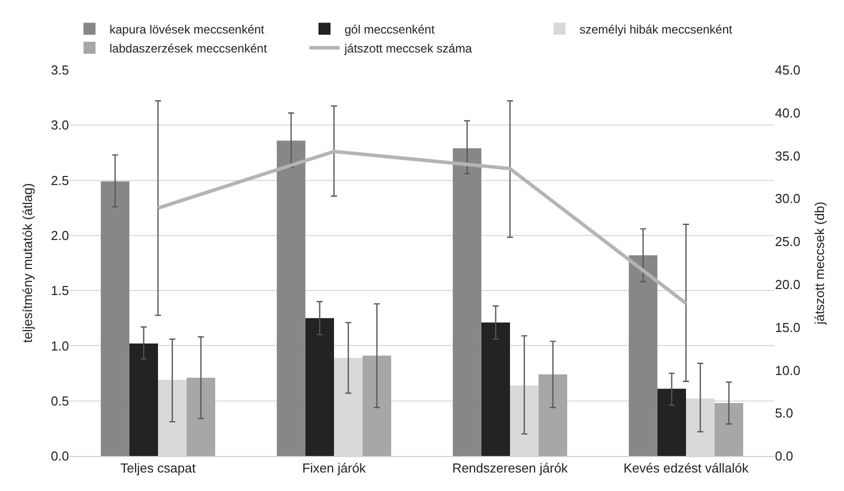 This screenshot has width=844, height=491. Describe the element at coordinates (787, 156) in the screenshot. I see `y2-tick-label: 35.0` at that location.